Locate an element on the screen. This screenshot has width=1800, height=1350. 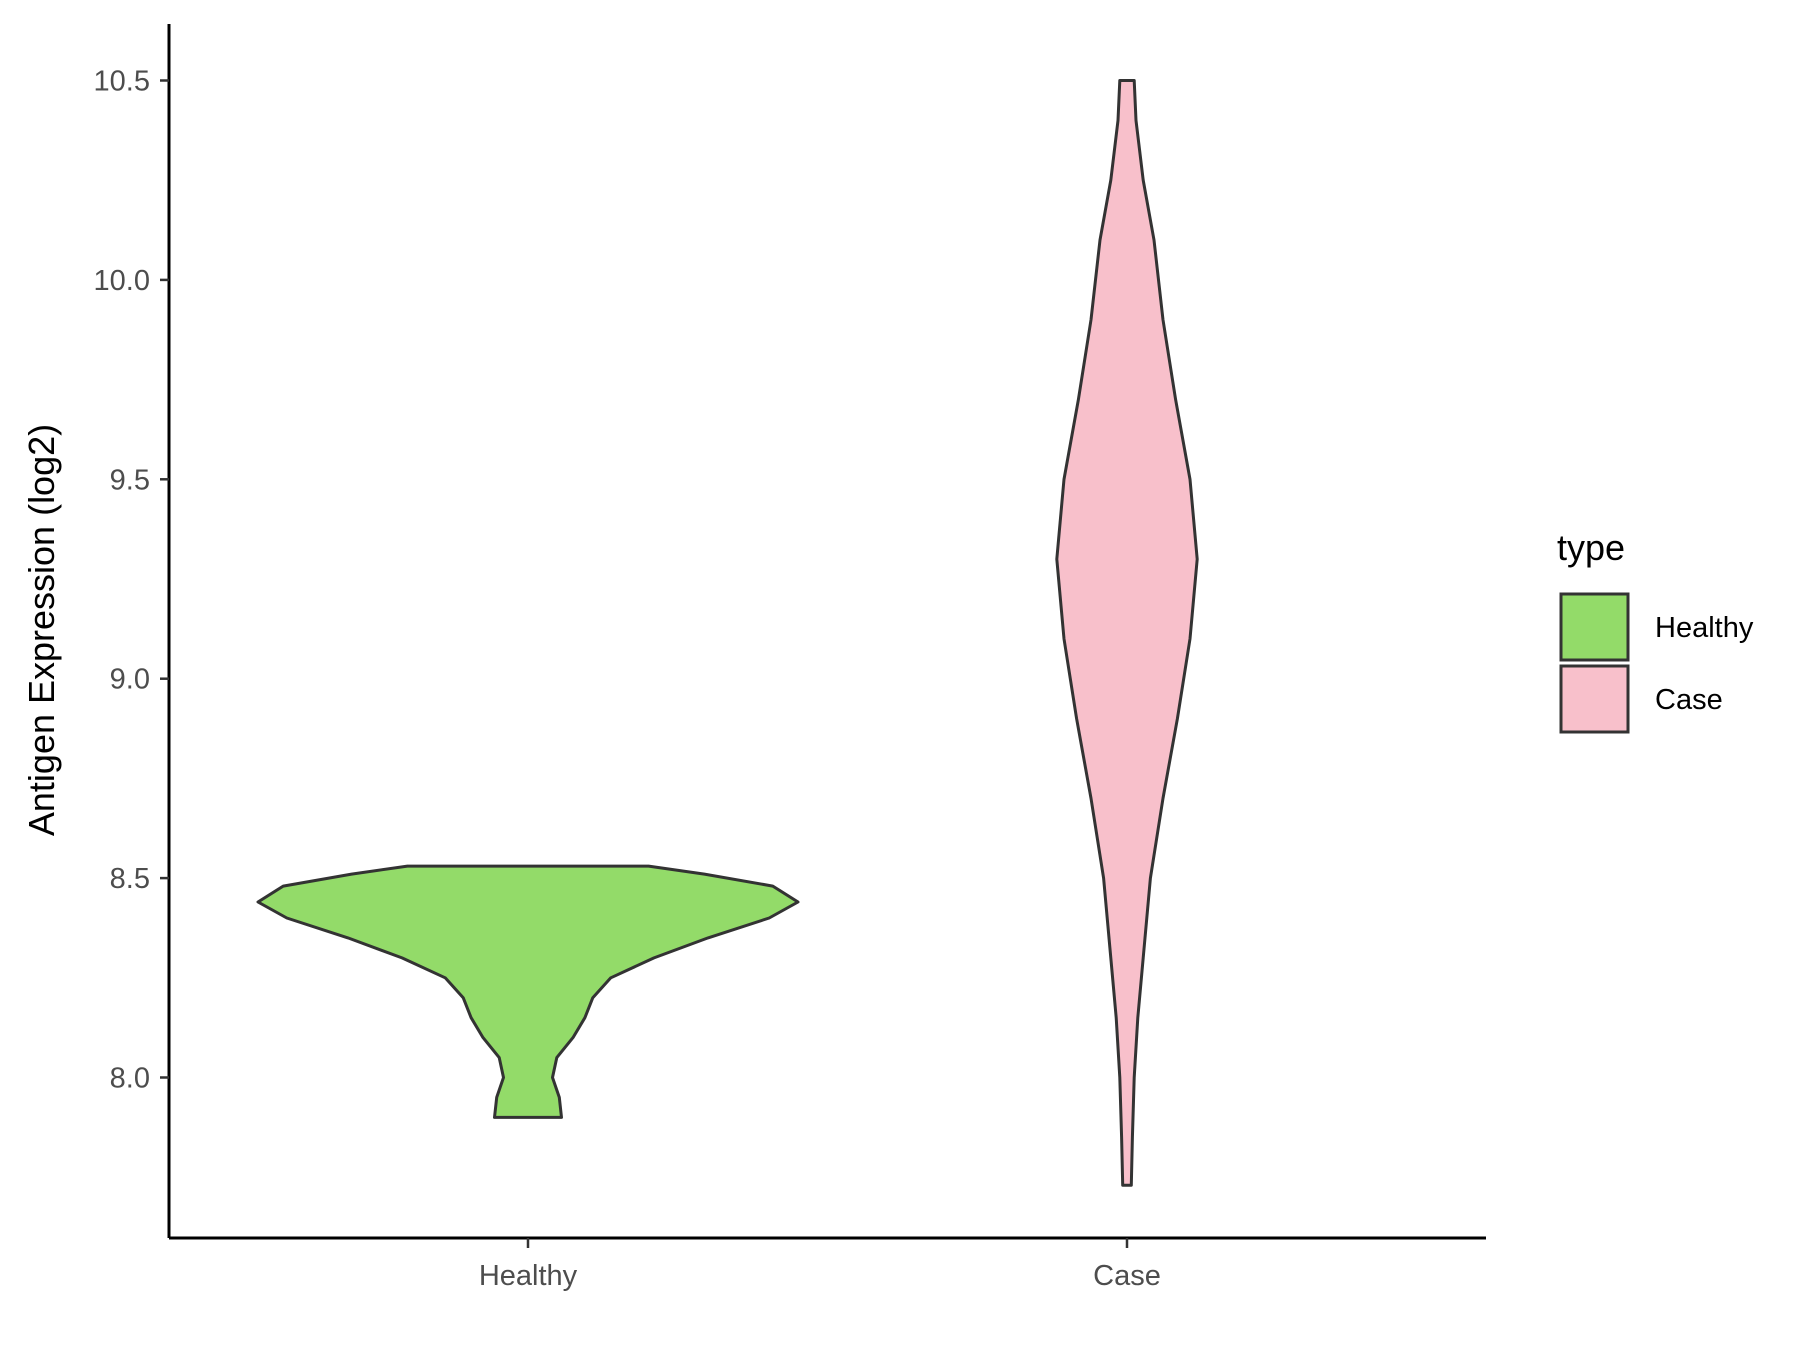
y-axis-title: Antigen Expression (log2) is located at coordinates (41, 630).